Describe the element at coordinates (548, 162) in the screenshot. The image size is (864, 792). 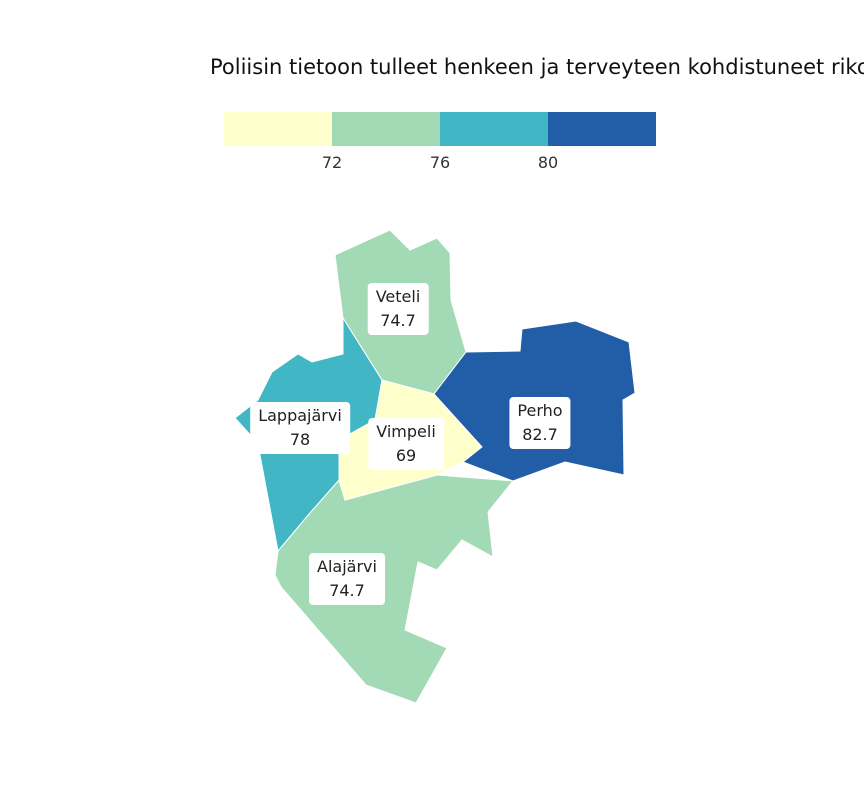
I see `legend-tick-80: 80` at that location.